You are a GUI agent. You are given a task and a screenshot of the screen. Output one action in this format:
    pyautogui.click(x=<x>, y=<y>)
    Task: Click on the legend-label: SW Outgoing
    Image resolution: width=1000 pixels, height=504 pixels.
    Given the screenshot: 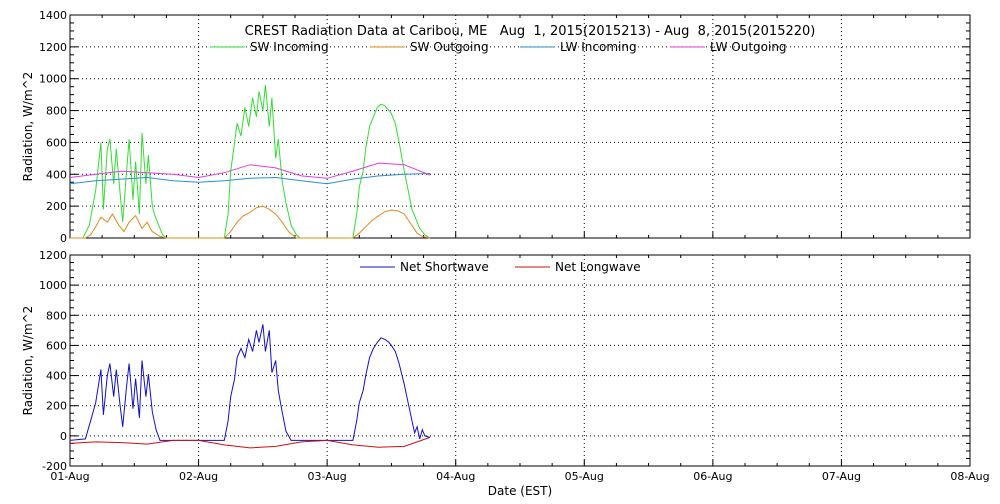 What is the action you would take?
    pyautogui.click(x=449, y=47)
    